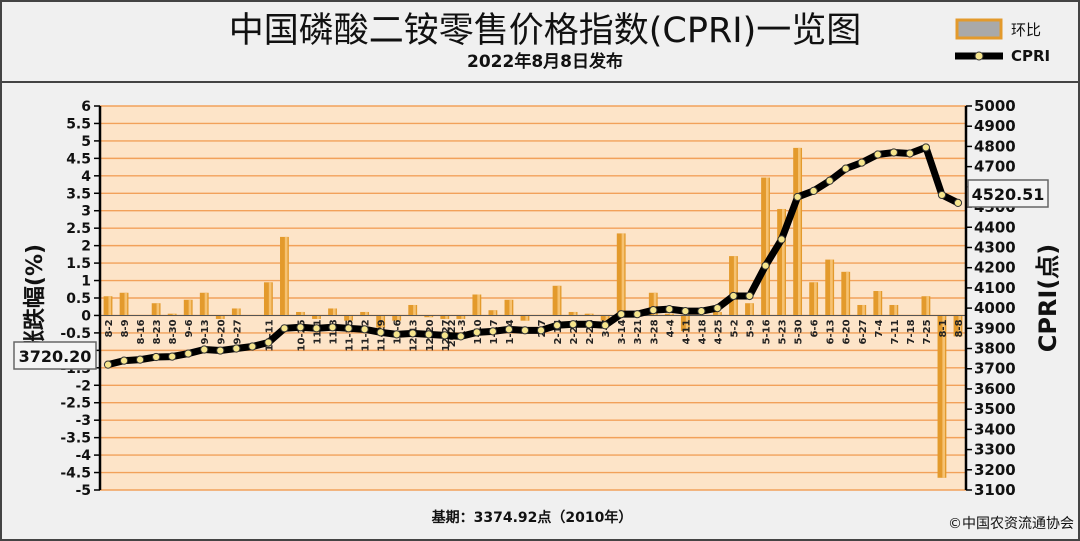 This screenshot has width=1080, height=541. I want to click on left-axis-tick-label: 6, so click(86, 107).